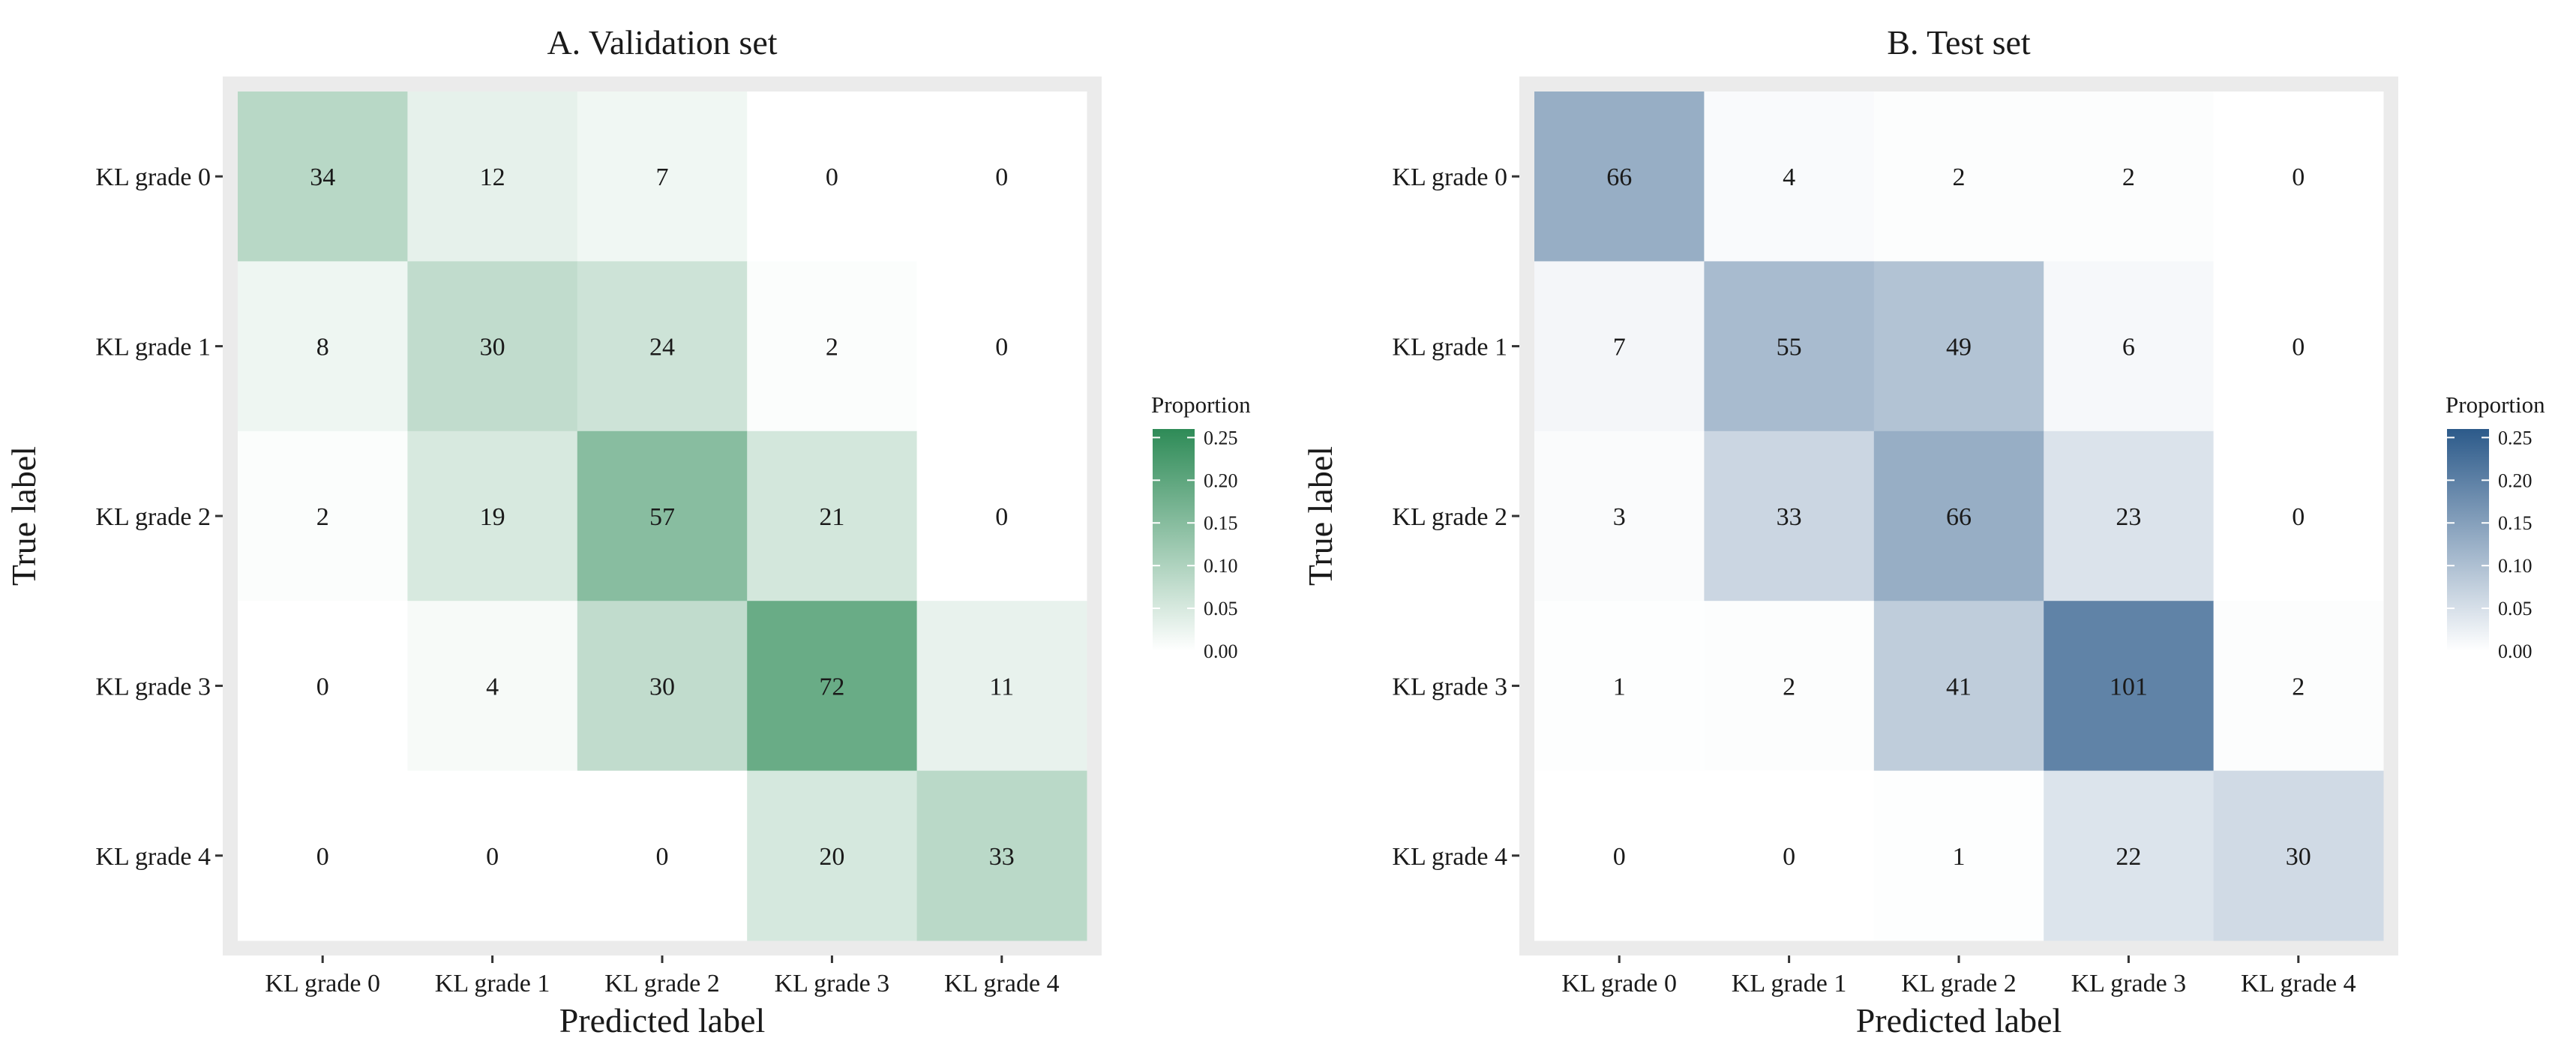  I want to click on cell-value-label: 49, so click(1959, 348).